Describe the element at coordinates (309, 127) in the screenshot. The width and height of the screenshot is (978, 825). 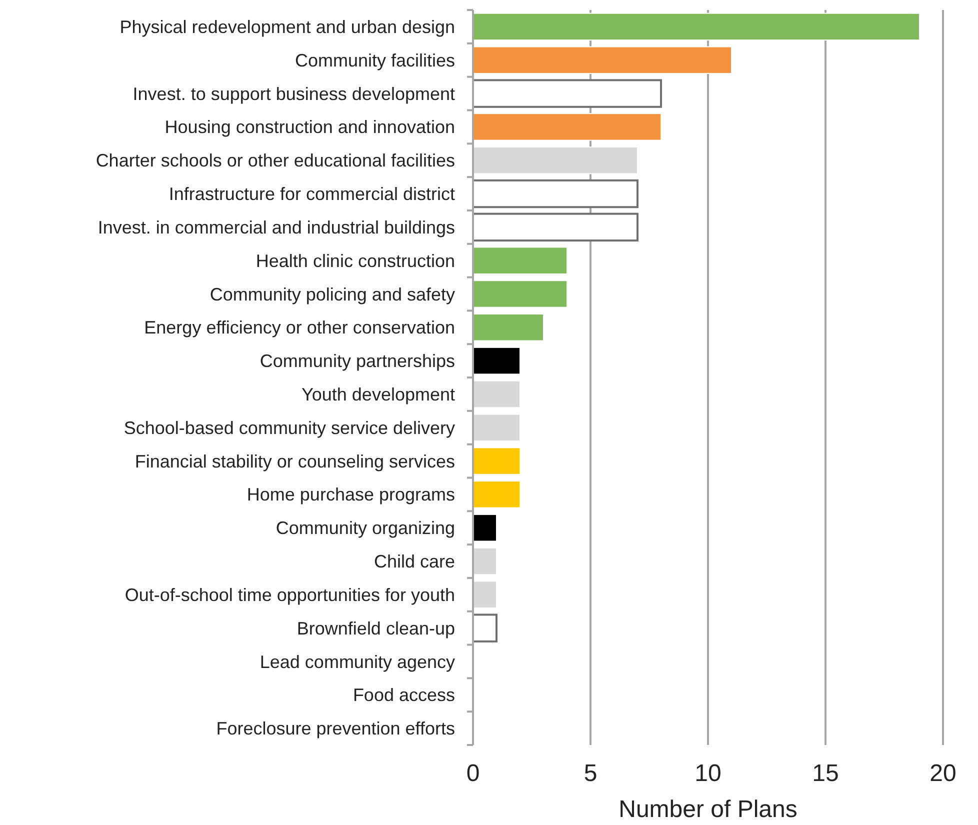
I see `y-tick-label: Housing construction and innovation` at that location.